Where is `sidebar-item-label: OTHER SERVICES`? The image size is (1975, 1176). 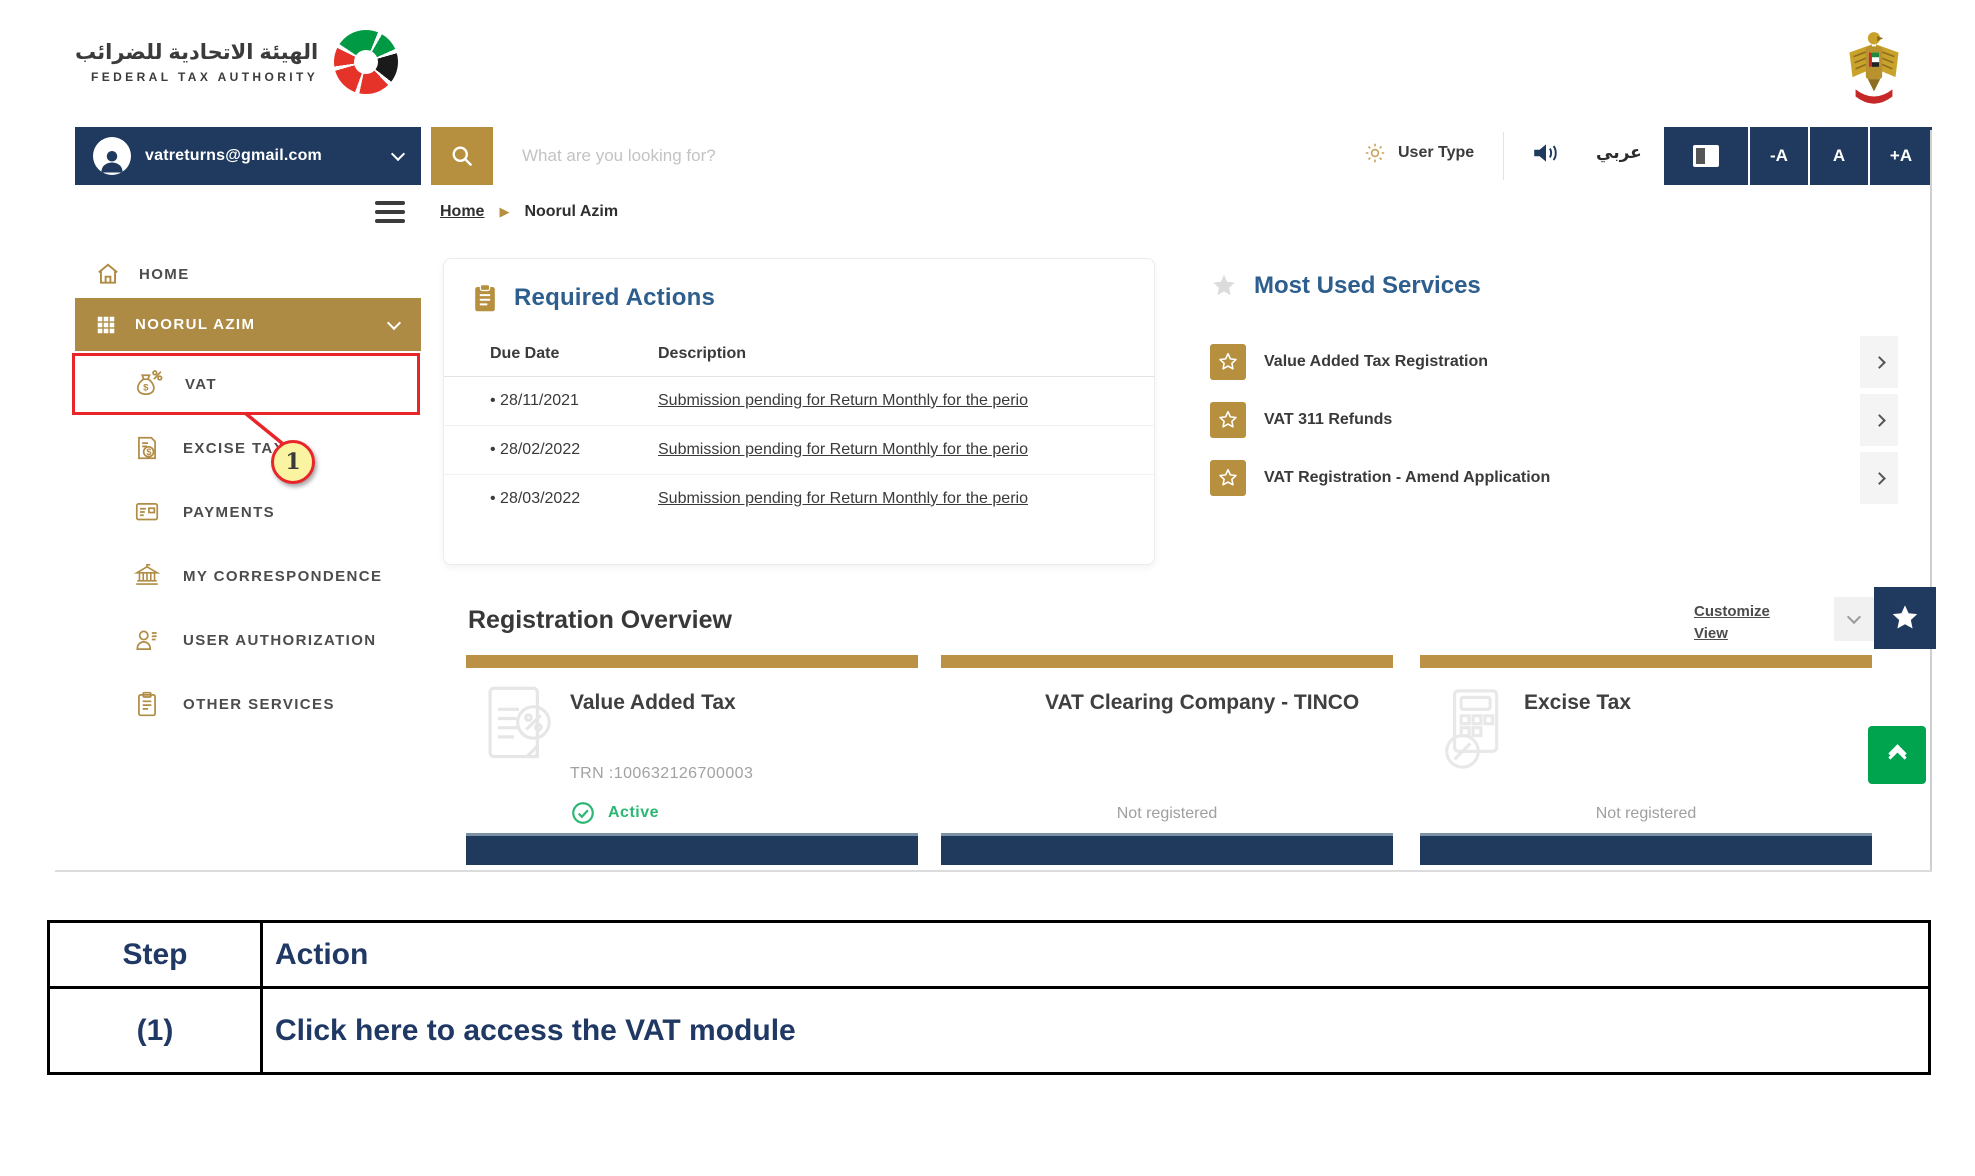 sidebar-item-label: OTHER SERVICES is located at coordinates (259, 704).